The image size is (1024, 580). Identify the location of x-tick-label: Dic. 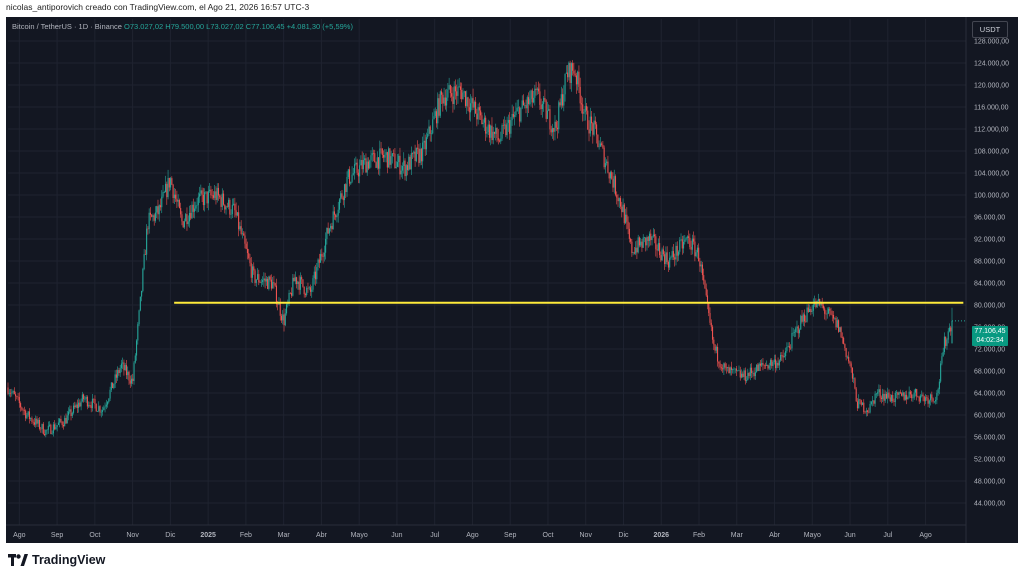
(170, 535).